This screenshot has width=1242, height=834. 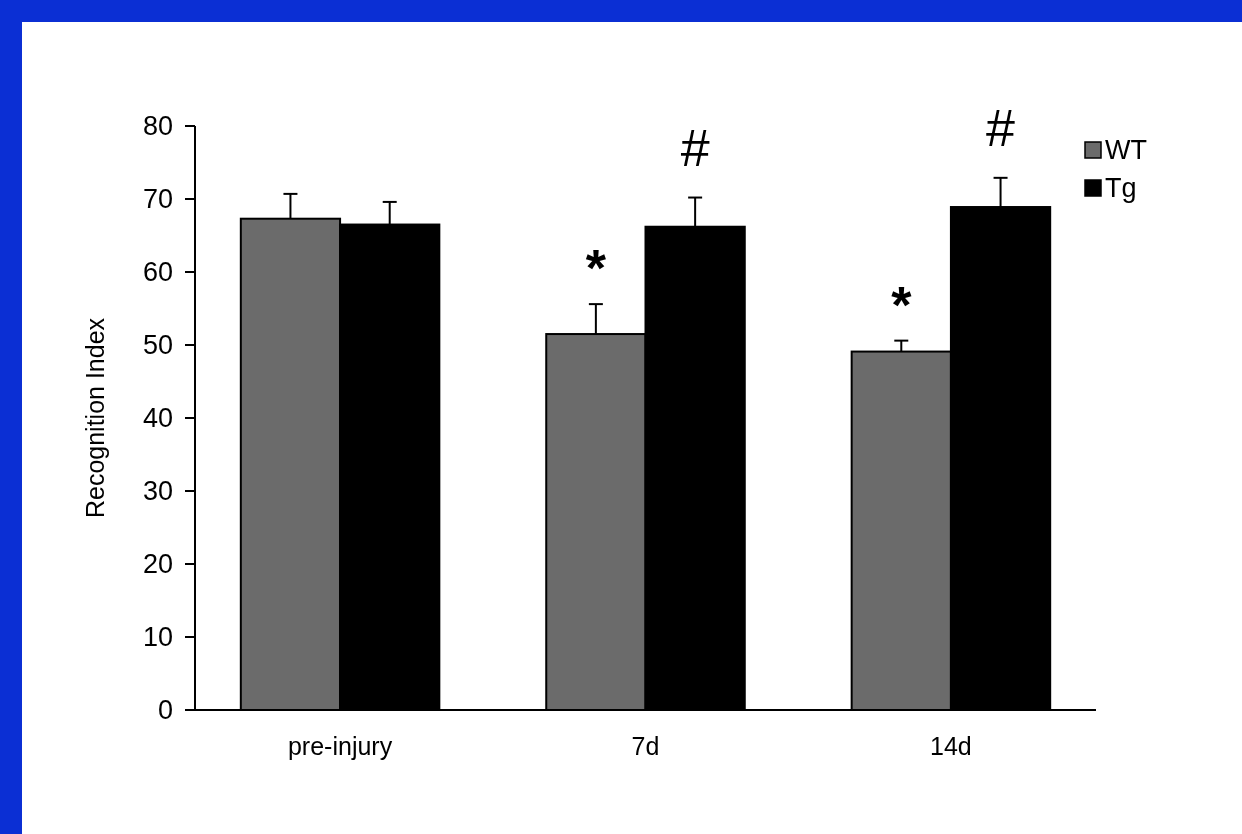 I want to click on y-tick-label: 20, so click(x=157, y=564).